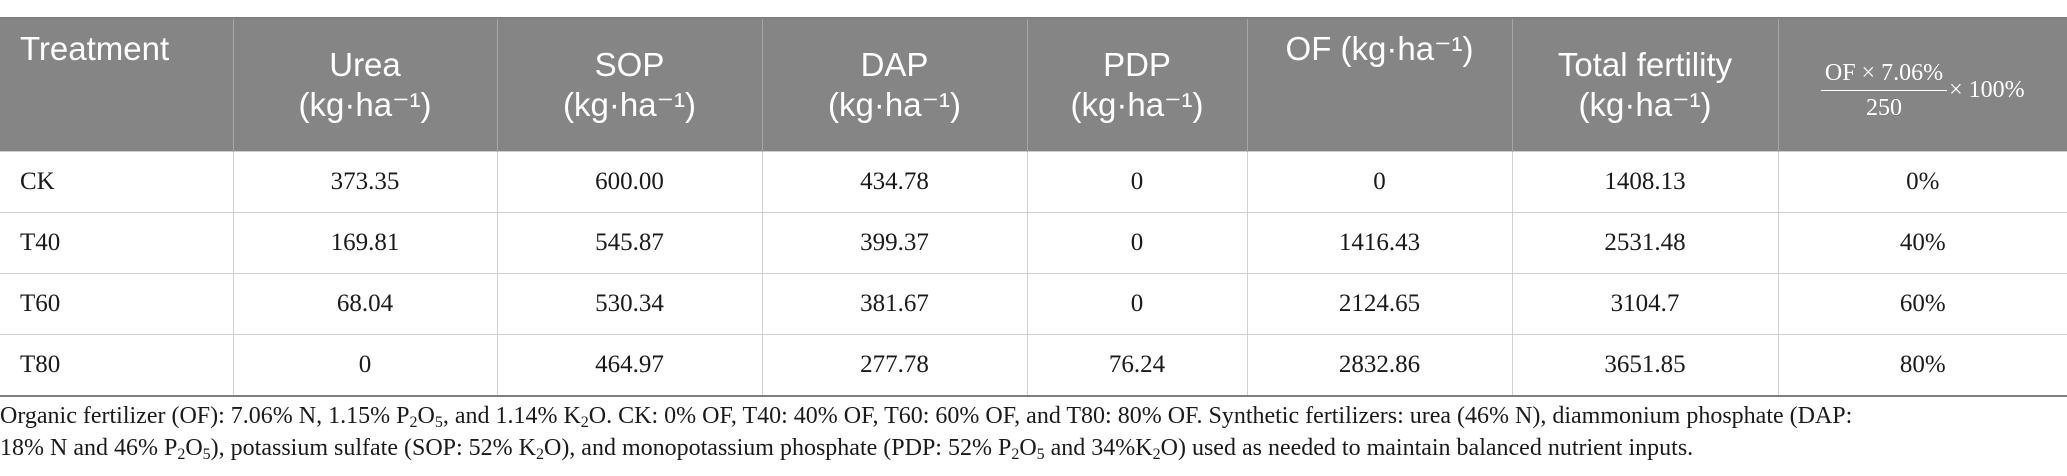 The height and width of the screenshot is (476, 2067). I want to click on cell-of: 2124.65, so click(1379, 304).